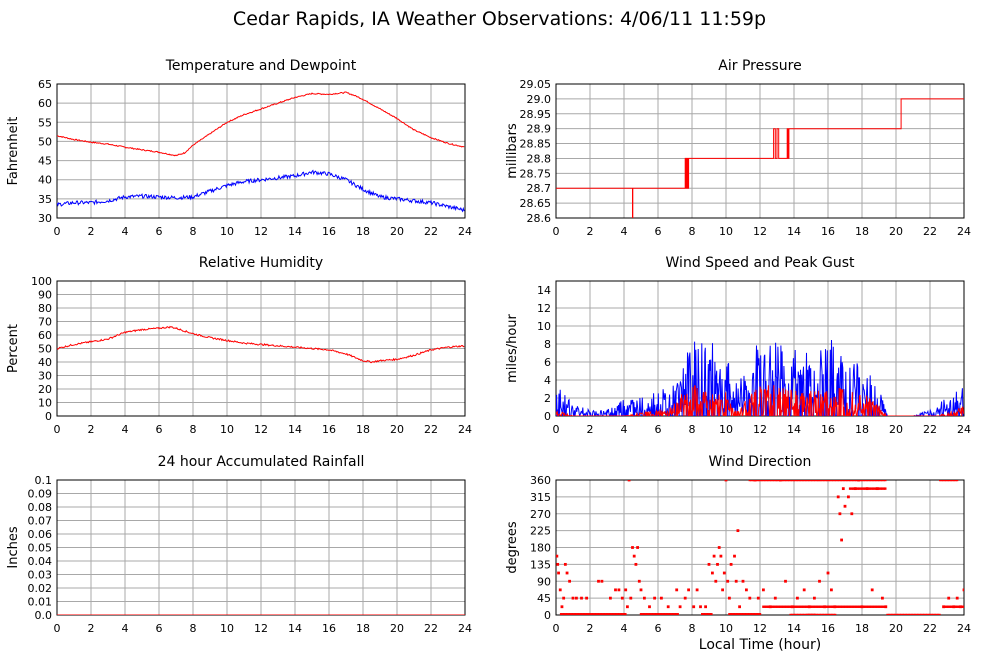 The height and width of the screenshot is (659, 999). I want to click on x-tick-label: 2, so click(590, 429).